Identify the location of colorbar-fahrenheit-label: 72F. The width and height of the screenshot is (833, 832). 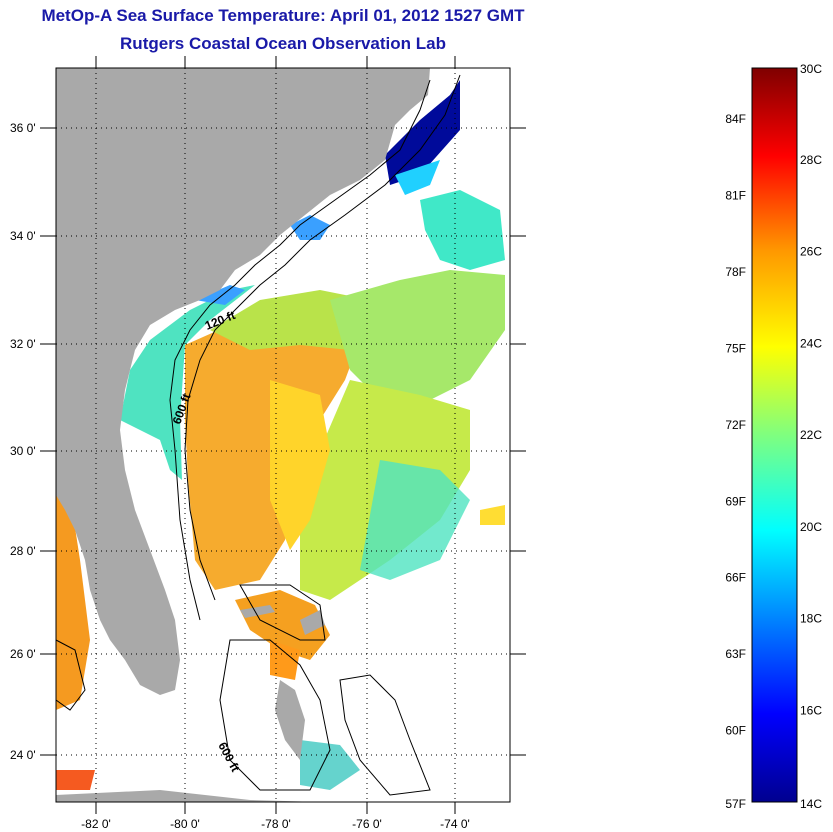
(735, 425).